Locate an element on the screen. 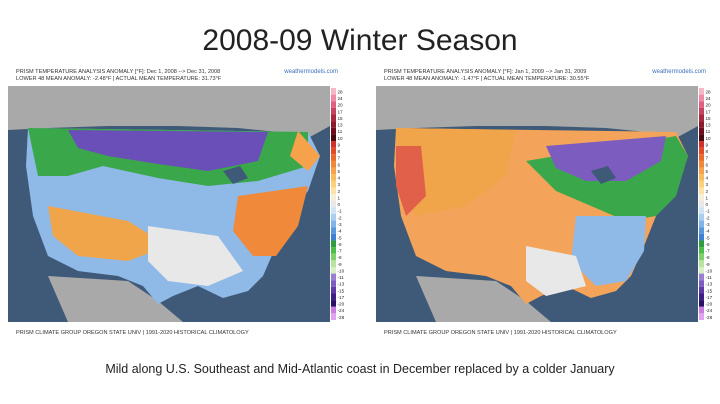  legend-label: 13 is located at coordinates (341, 125).